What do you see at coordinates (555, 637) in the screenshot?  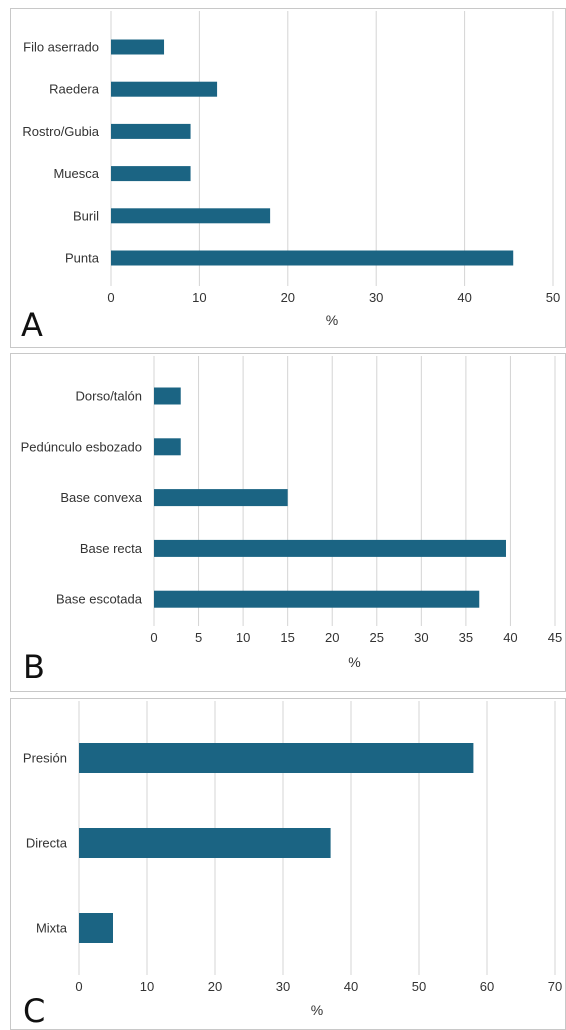 I see `x-tick-label: 45` at bounding box center [555, 637].